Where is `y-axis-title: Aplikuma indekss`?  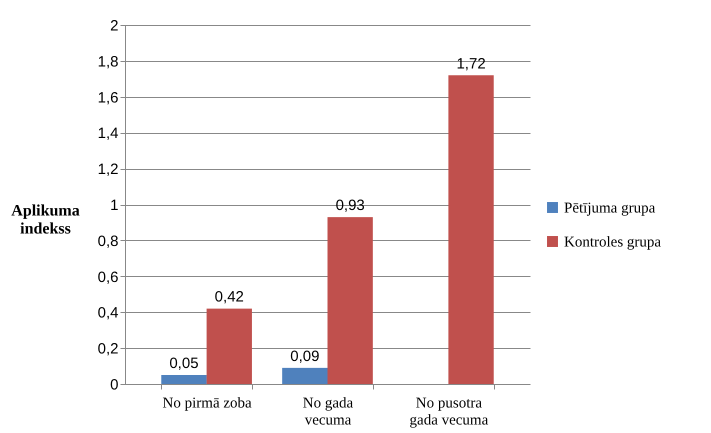 y-axis-title: Aplikuma indekss is located at coordinates (45, 220).